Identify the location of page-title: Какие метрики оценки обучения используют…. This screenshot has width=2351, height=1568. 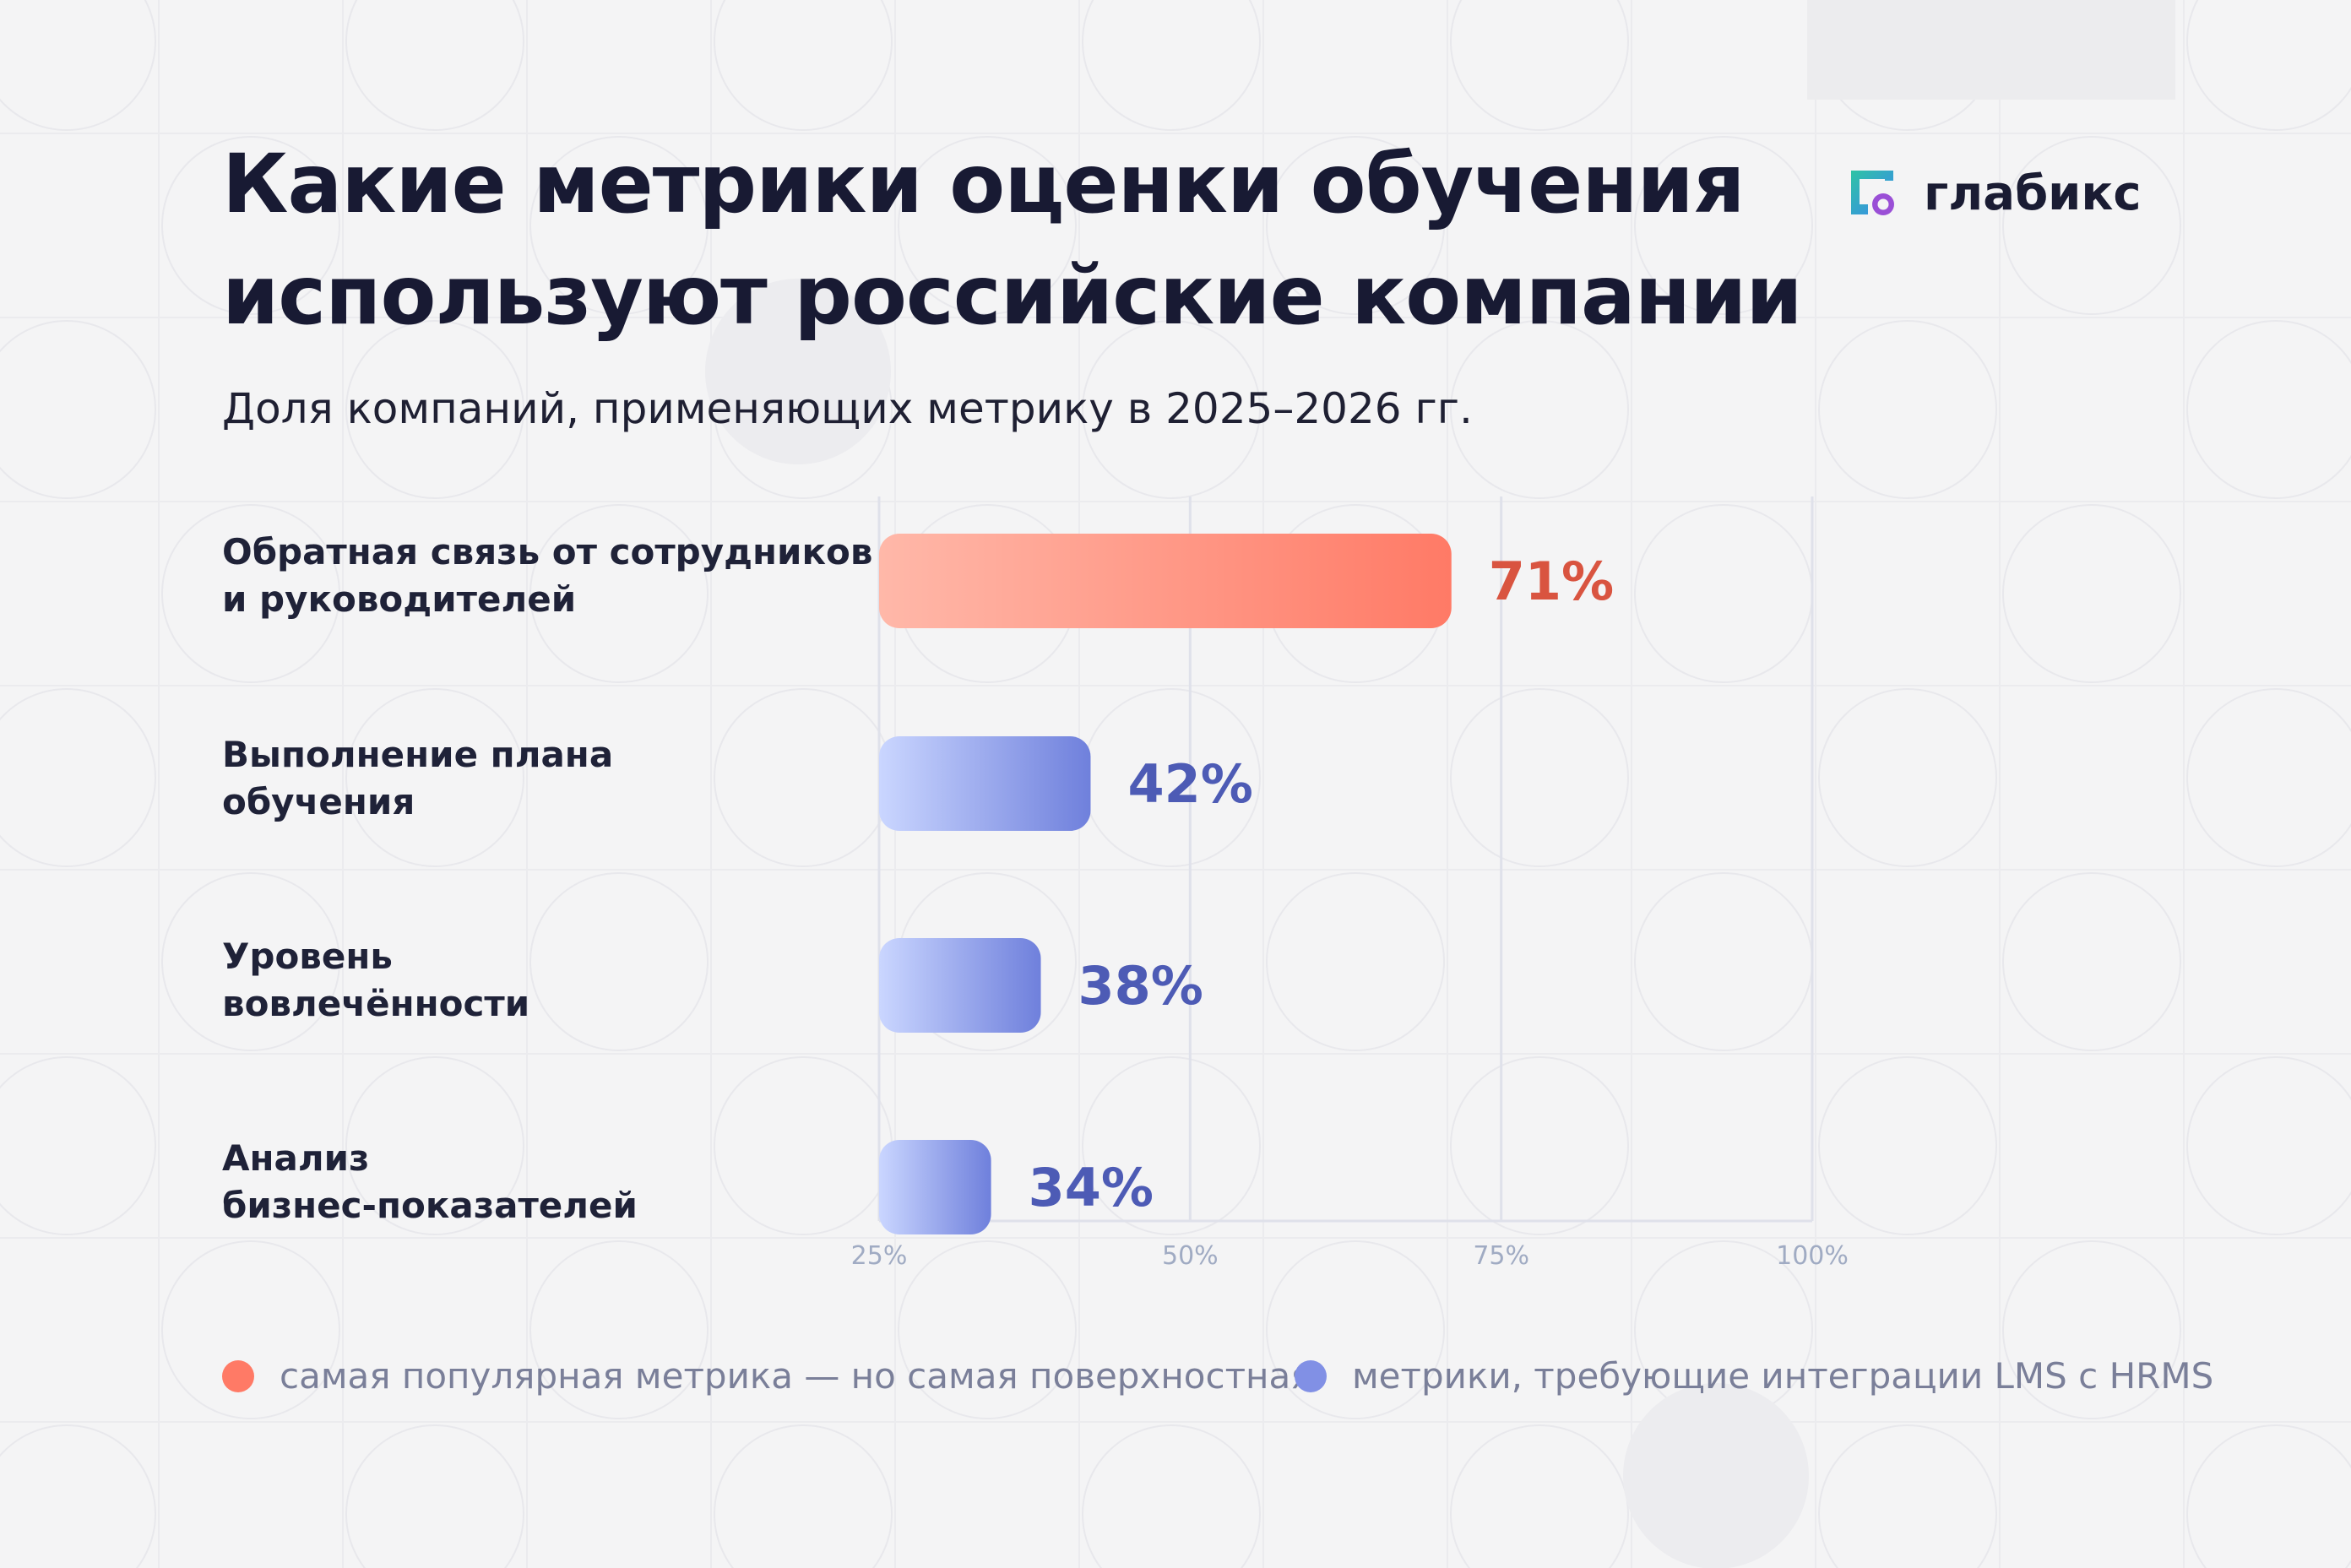
(1012, 240).